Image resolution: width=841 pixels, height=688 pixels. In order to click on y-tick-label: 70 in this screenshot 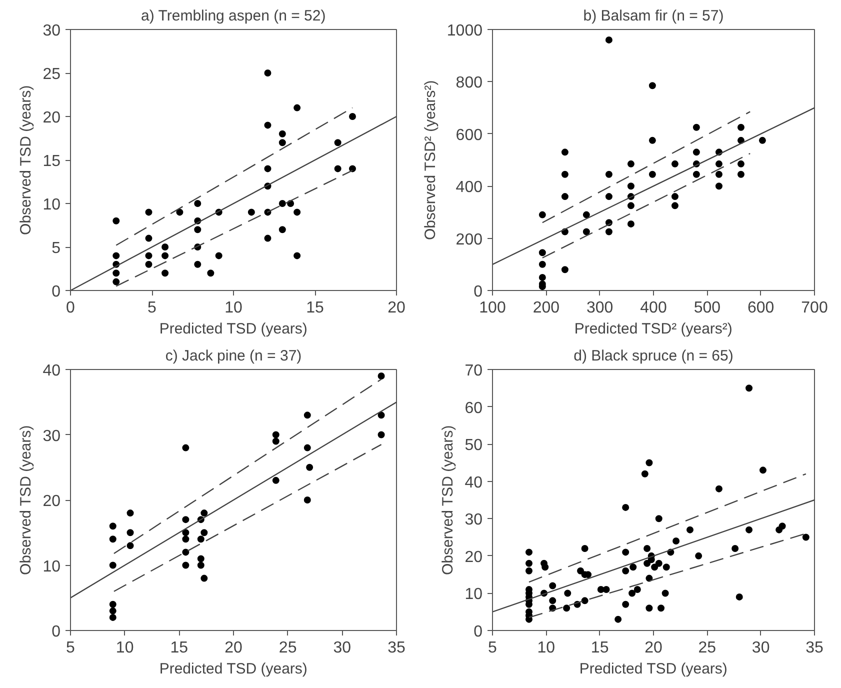, I will do `click(473, 371)`.